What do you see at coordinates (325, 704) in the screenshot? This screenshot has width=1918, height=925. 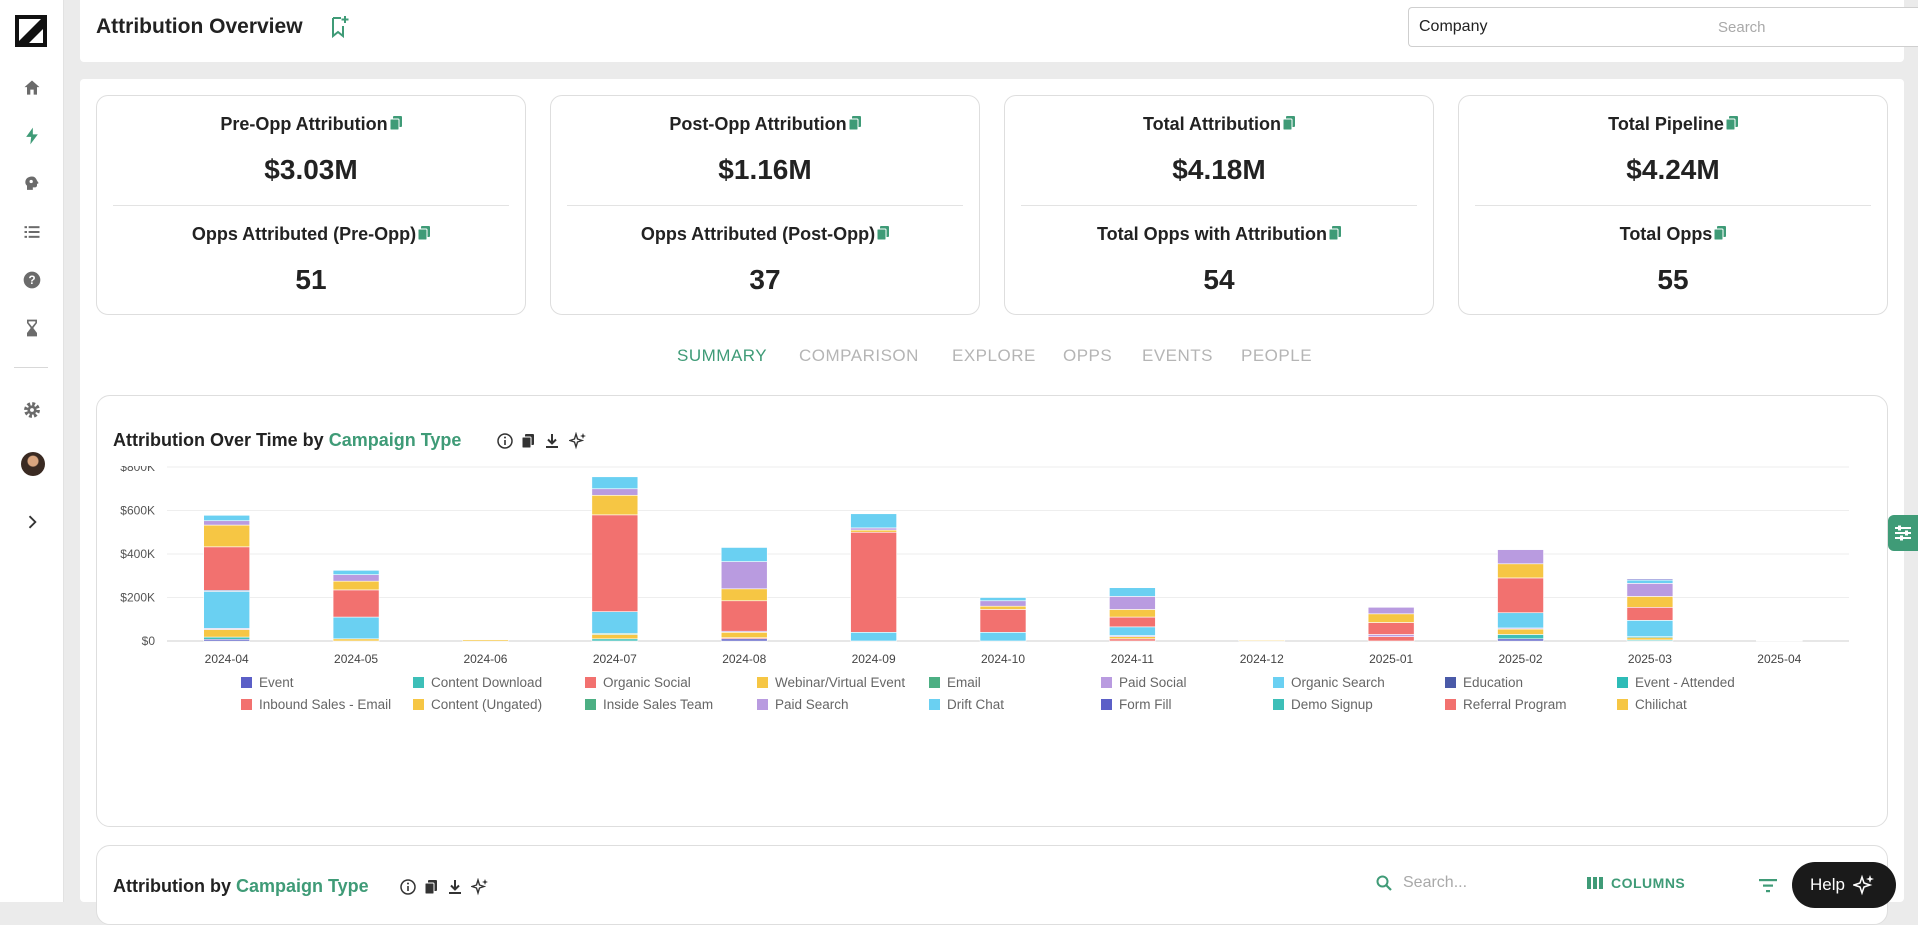 I see `legend-label: Inbound Sales - Email` at bounding box center [325, 704].